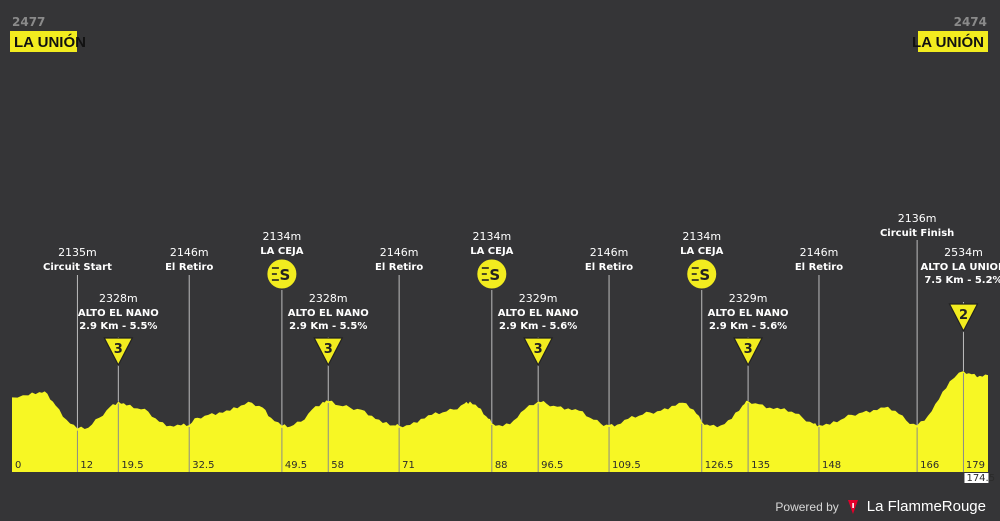 The image size is (1000, 521). Describe the element at coordinates (28, 22) in the screenshot. I see `start-altitude: 2477` at that location.